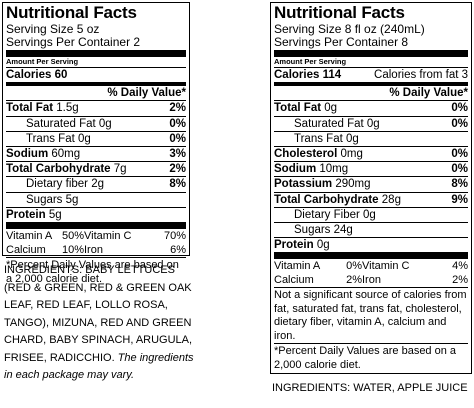  I want to click on vitamin-value: 50%, so click(72, 236).